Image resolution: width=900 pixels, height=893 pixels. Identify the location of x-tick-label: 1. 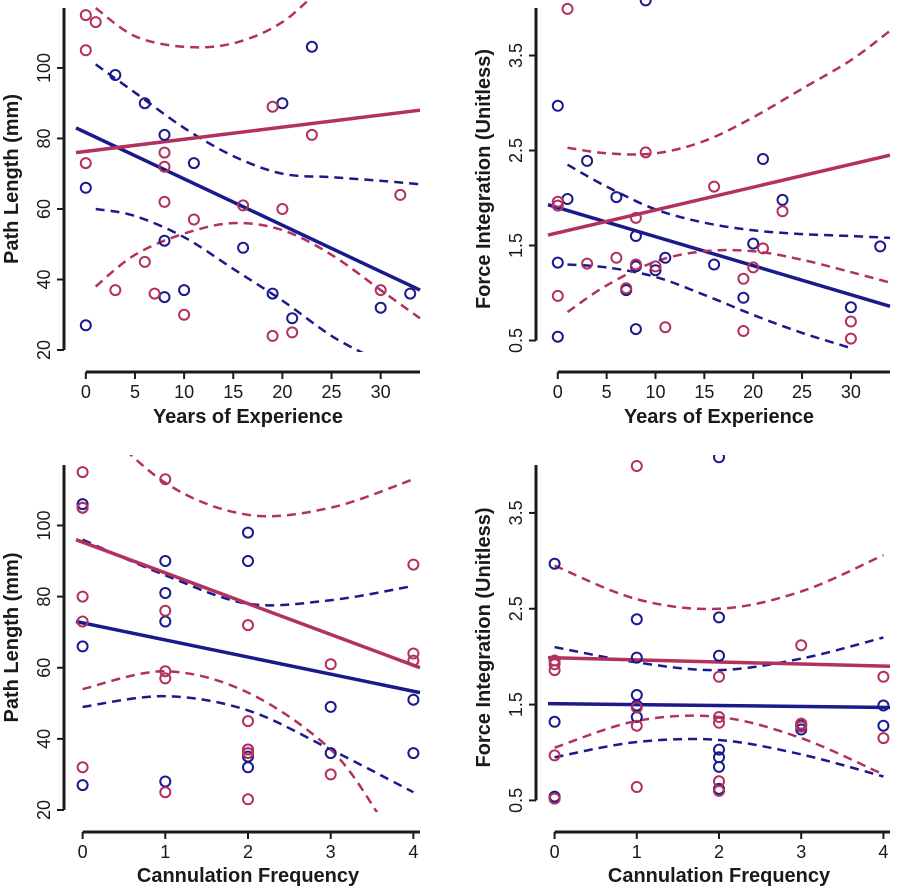
(637, 852).